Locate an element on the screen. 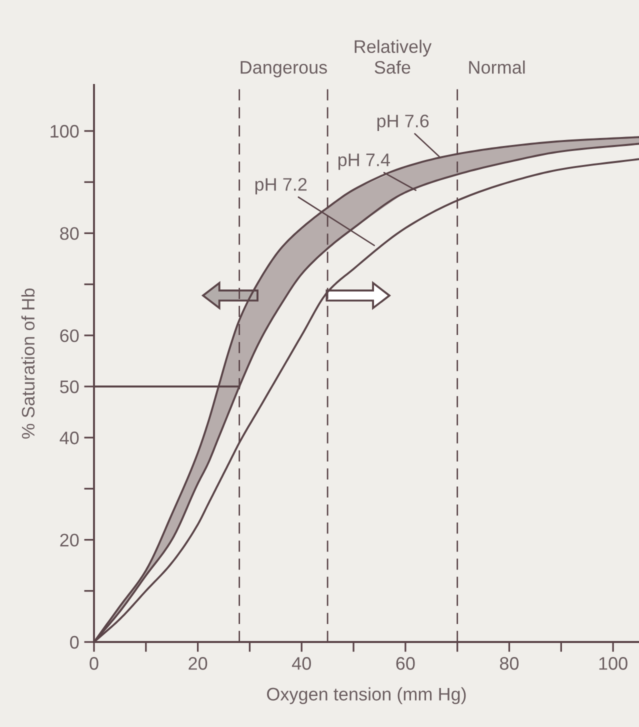 The width and height of the screenshot is (639, 727). y-tick-label: 100 is located at coordinates (64, 131).